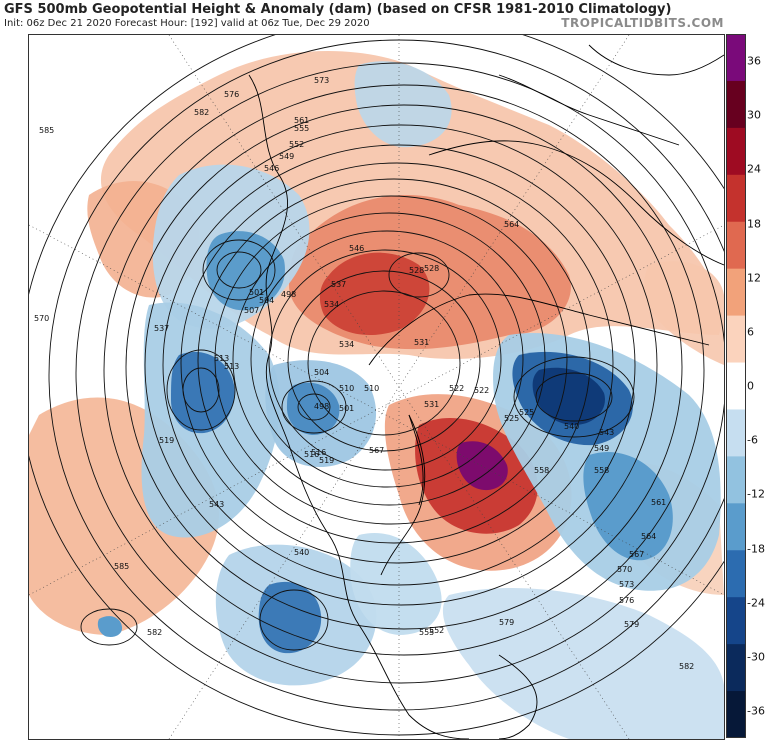 Image resolution: width=768 pixels, height=750 pixels. I want to click on contour-label: 549, so click(601, 448).